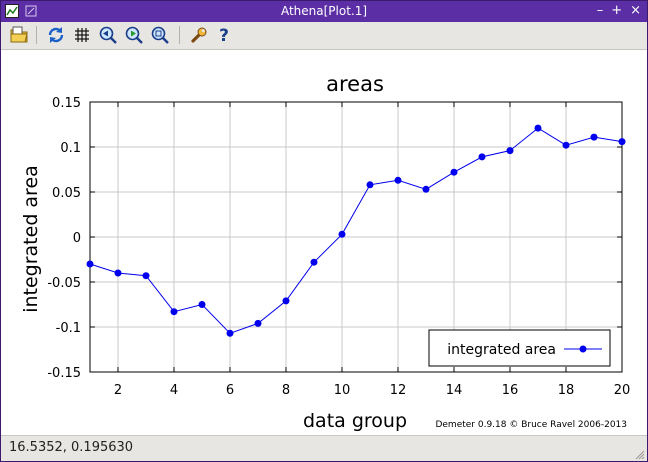 This screenshot has width=648, height=462. What do you see at coordinates (64, 373) in the screenshot?
I see `y-tick-label: -0.15` at bounding box center [64, 373].